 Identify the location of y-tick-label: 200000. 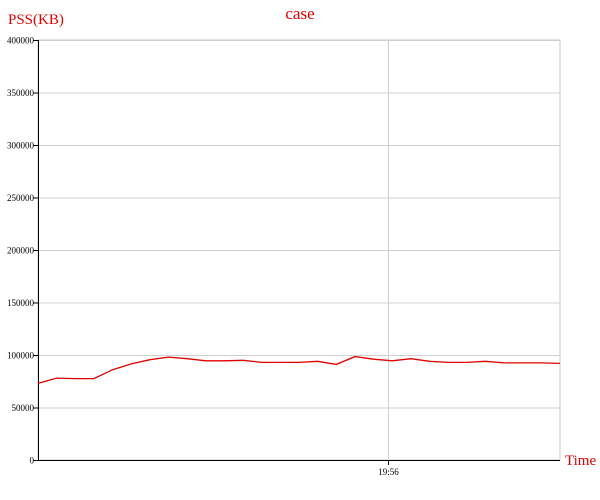
(21, 251).